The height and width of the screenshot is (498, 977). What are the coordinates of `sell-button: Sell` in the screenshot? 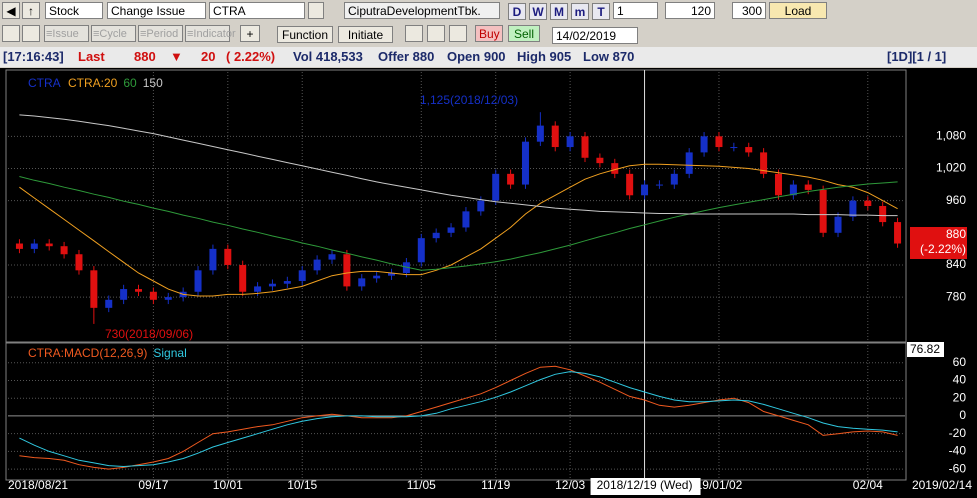 It's located at (524, 33).